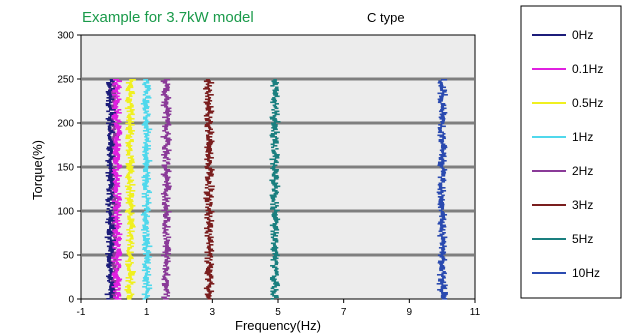 This screenshot has width=628, height=336. Describe the element at coordinates (213, 312) in the screenshot. I see `x-tick-label: 3` at that location.